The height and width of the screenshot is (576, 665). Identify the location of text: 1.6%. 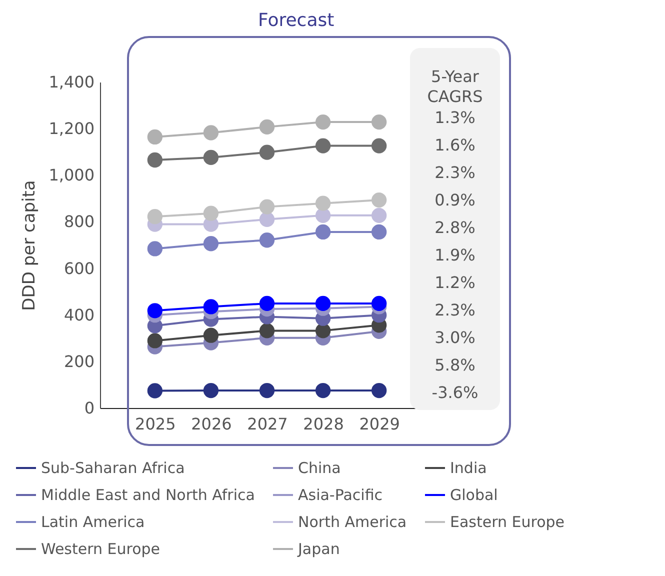
(455, 144).